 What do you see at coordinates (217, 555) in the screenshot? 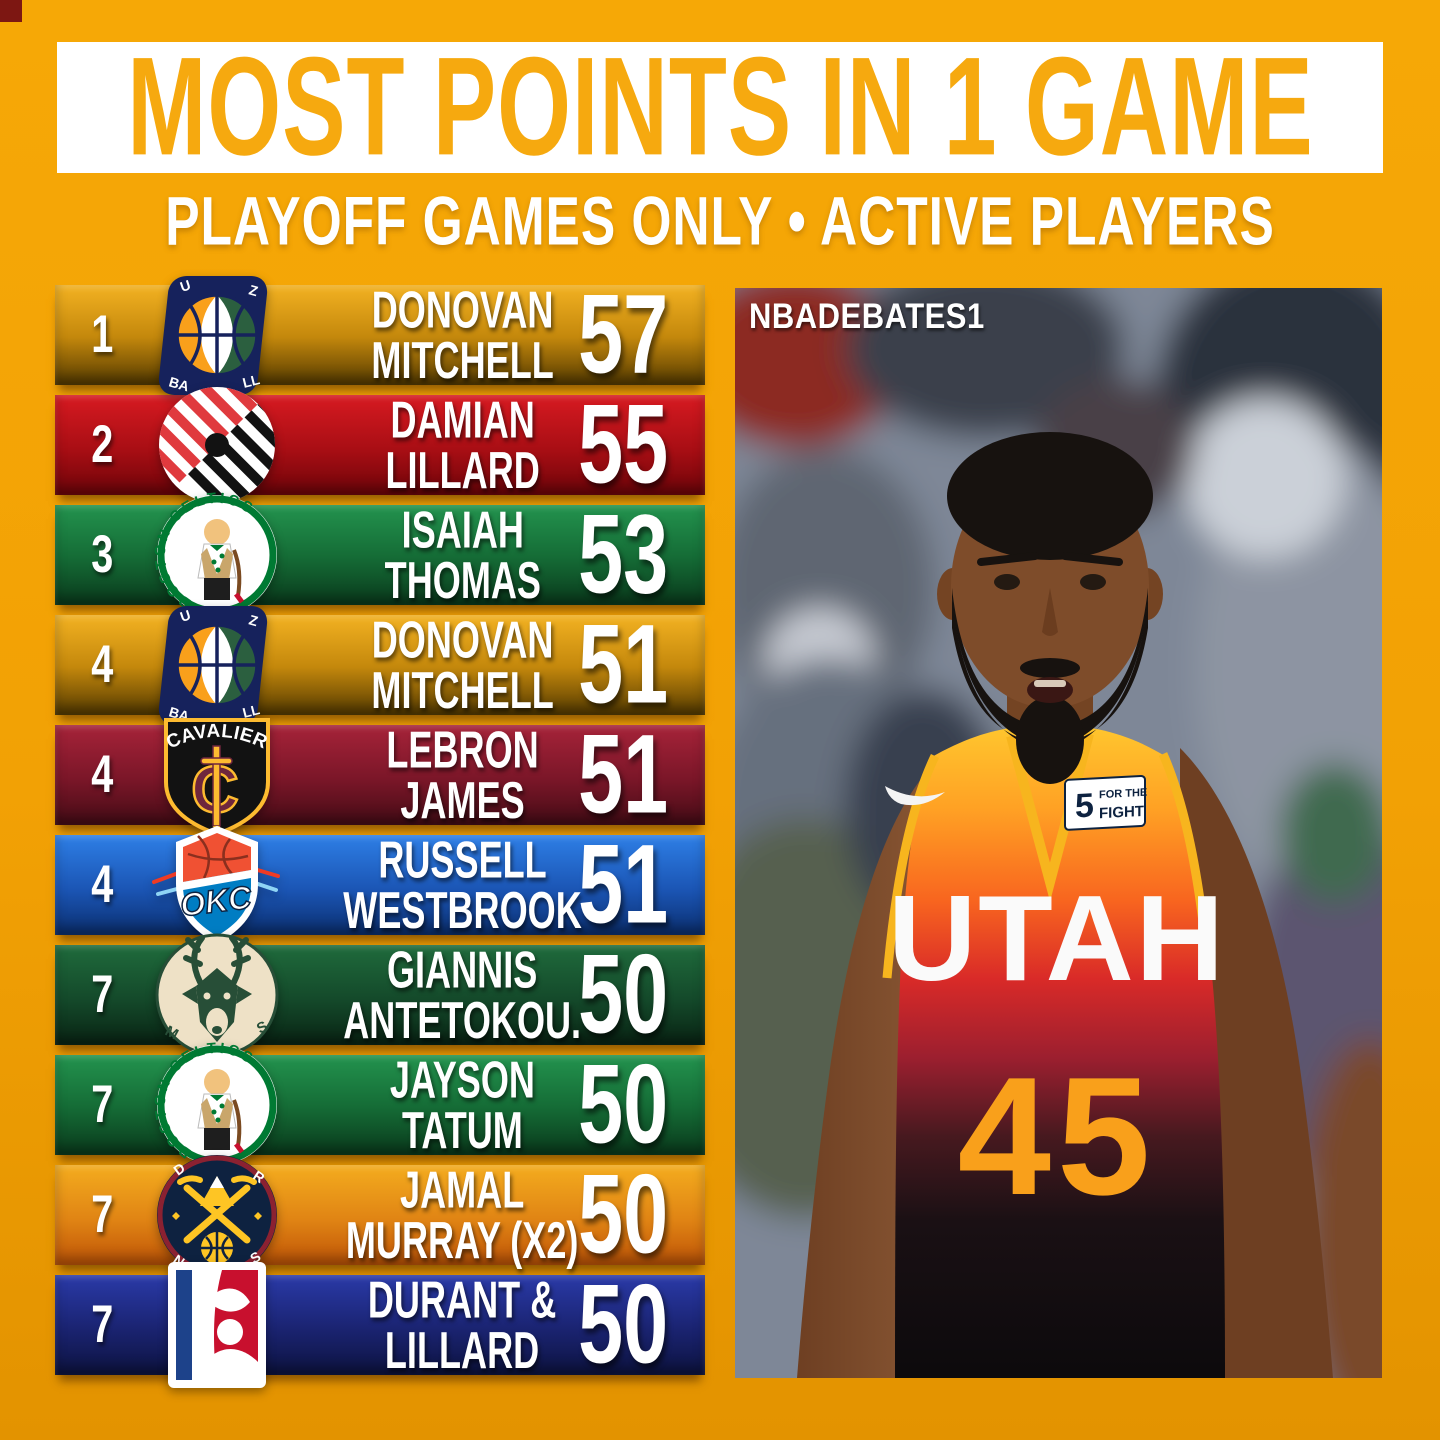
I see `celtics-logo: BOSTON CELTICS` at bounding box center [217, 555].